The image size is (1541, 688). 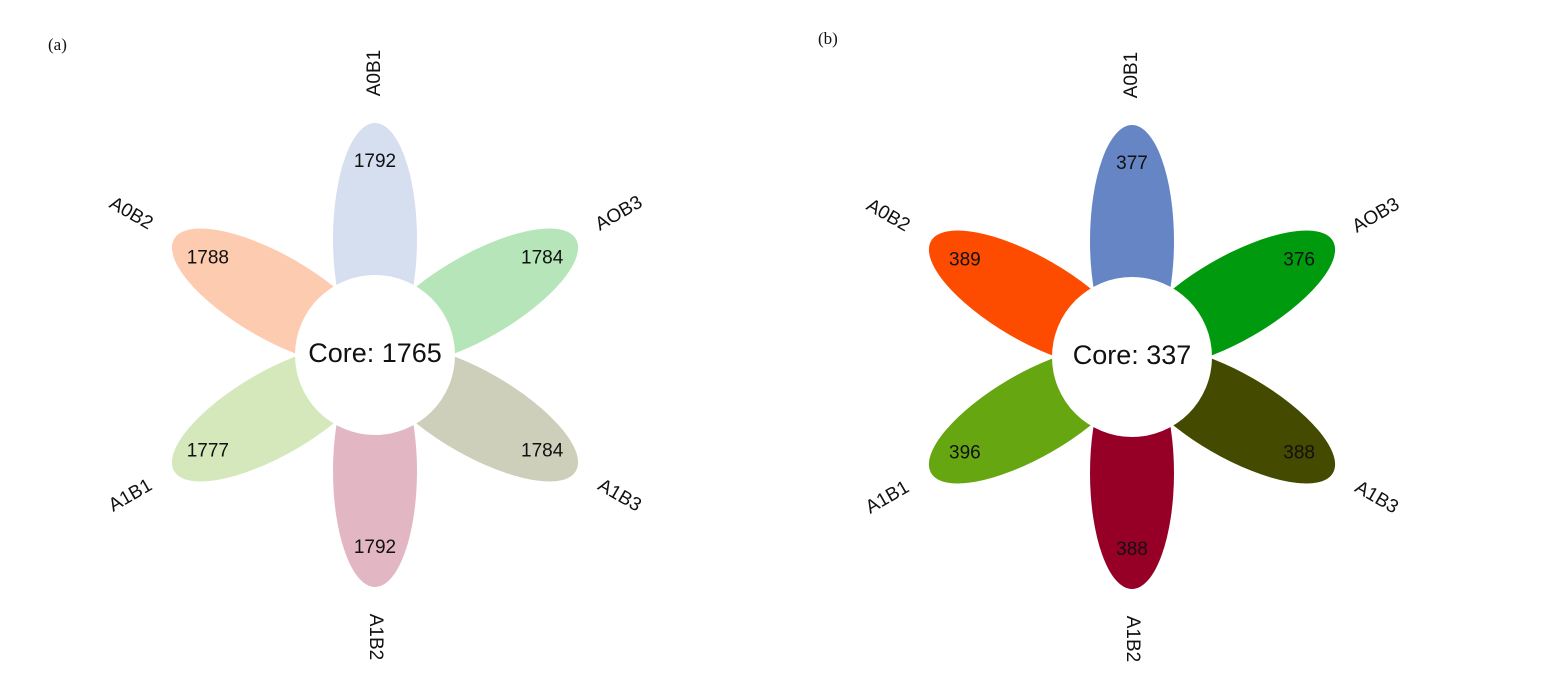 I want to click on petal-value: 389, so click(x=965, y=260).